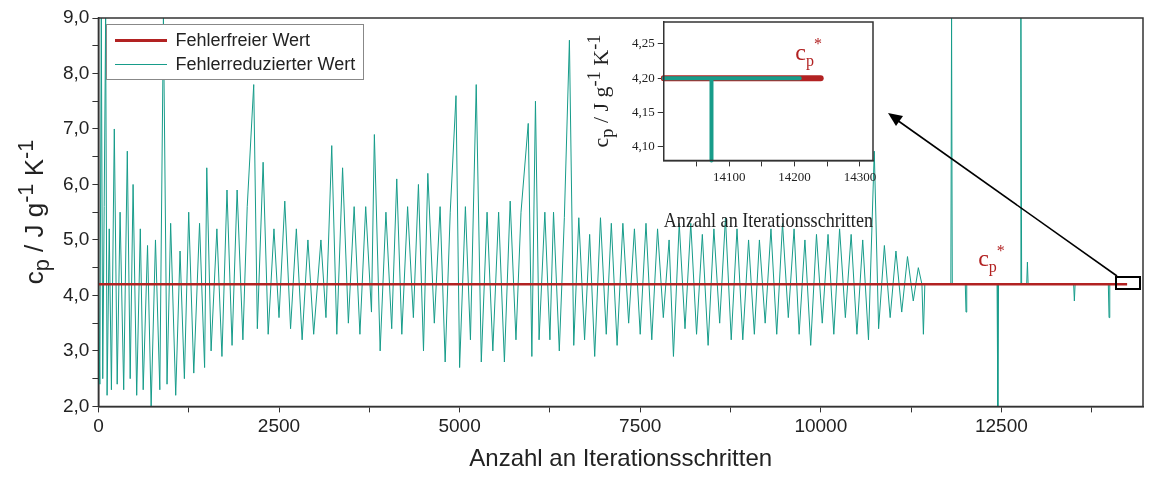 The width and height of the screenshot is (1151, 478). I want to click on y-tick-label: 7,0, so click(76, 128).